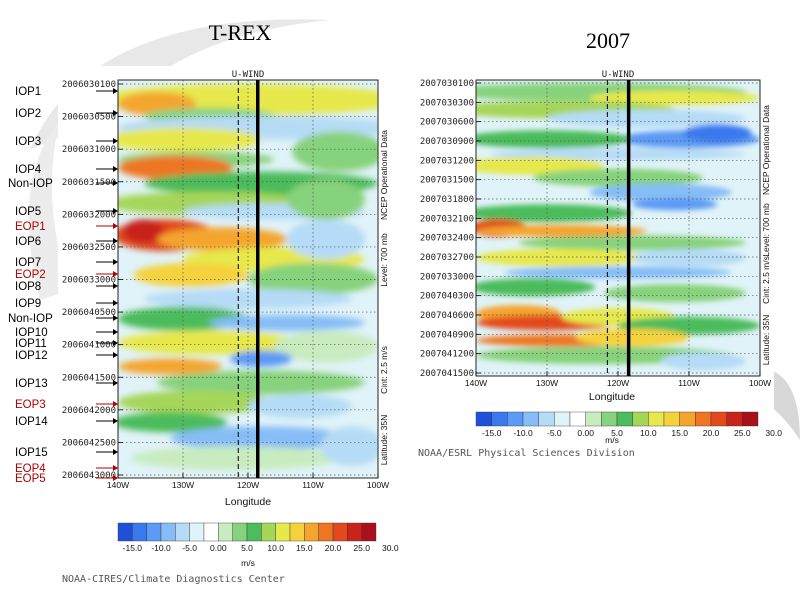  I want to click on event-label: IOP3, so click(28, 142).